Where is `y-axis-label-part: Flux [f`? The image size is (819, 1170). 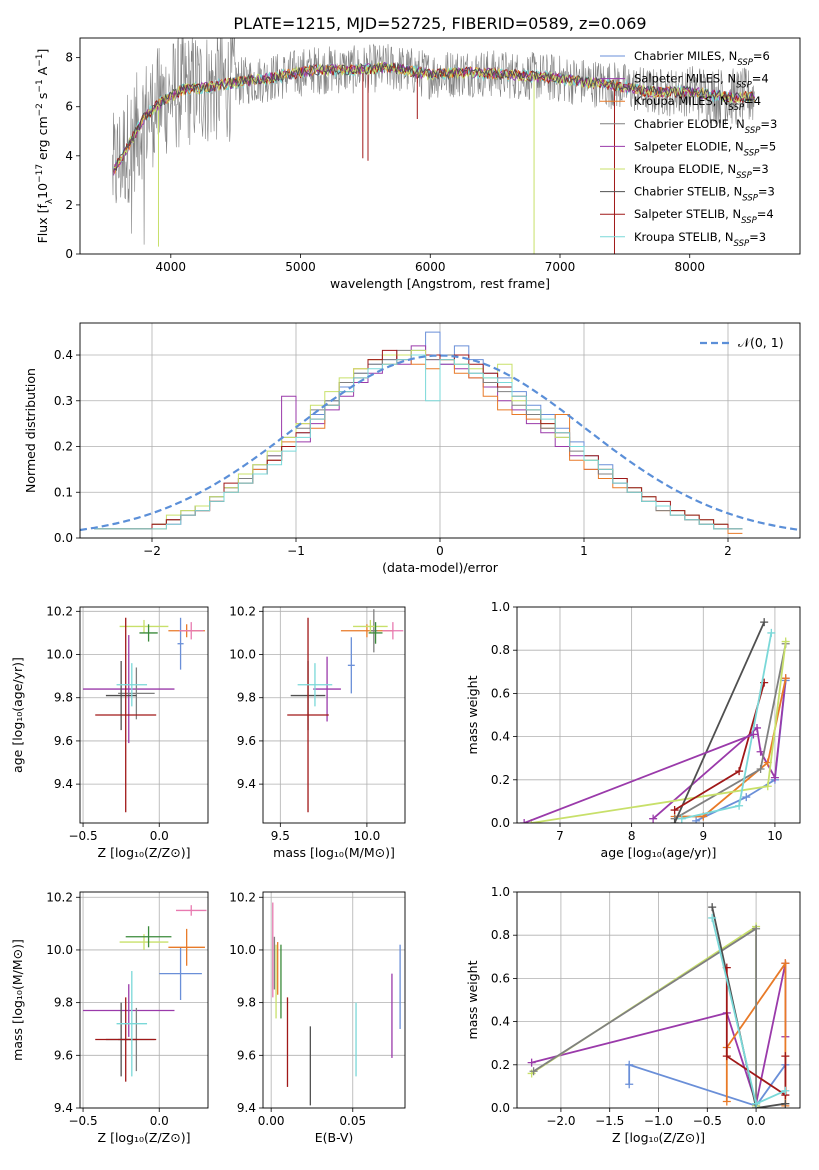
y-axis-label-part: Flux [f is located at coordinates (42, 224).